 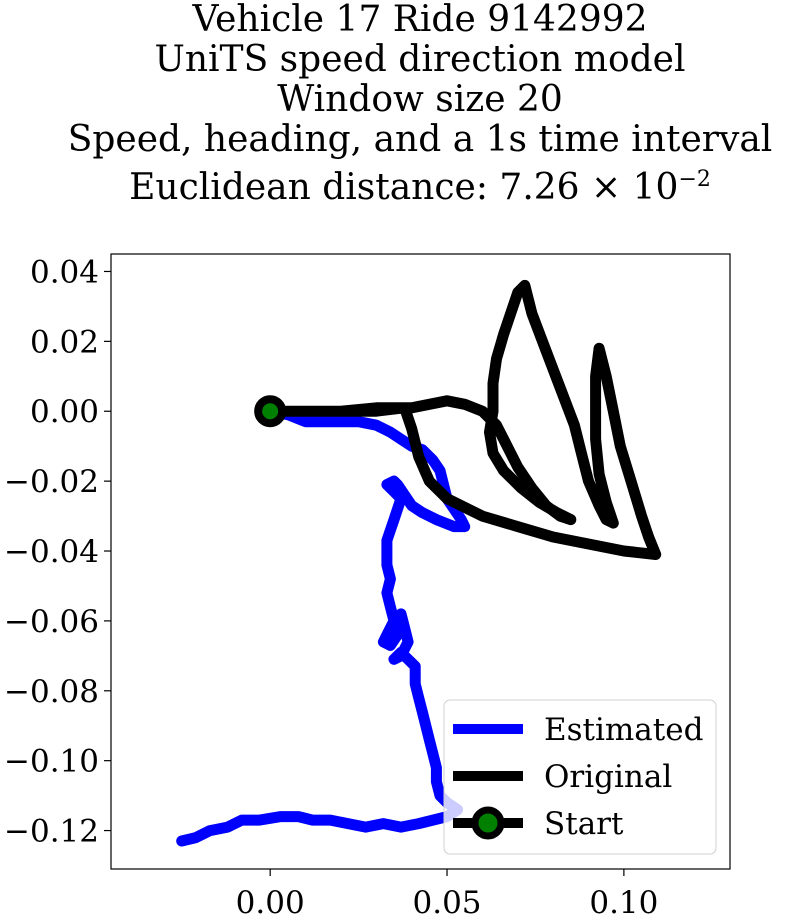 I want to click on y-tick-label: −0.12, so click(x=51, y=832).